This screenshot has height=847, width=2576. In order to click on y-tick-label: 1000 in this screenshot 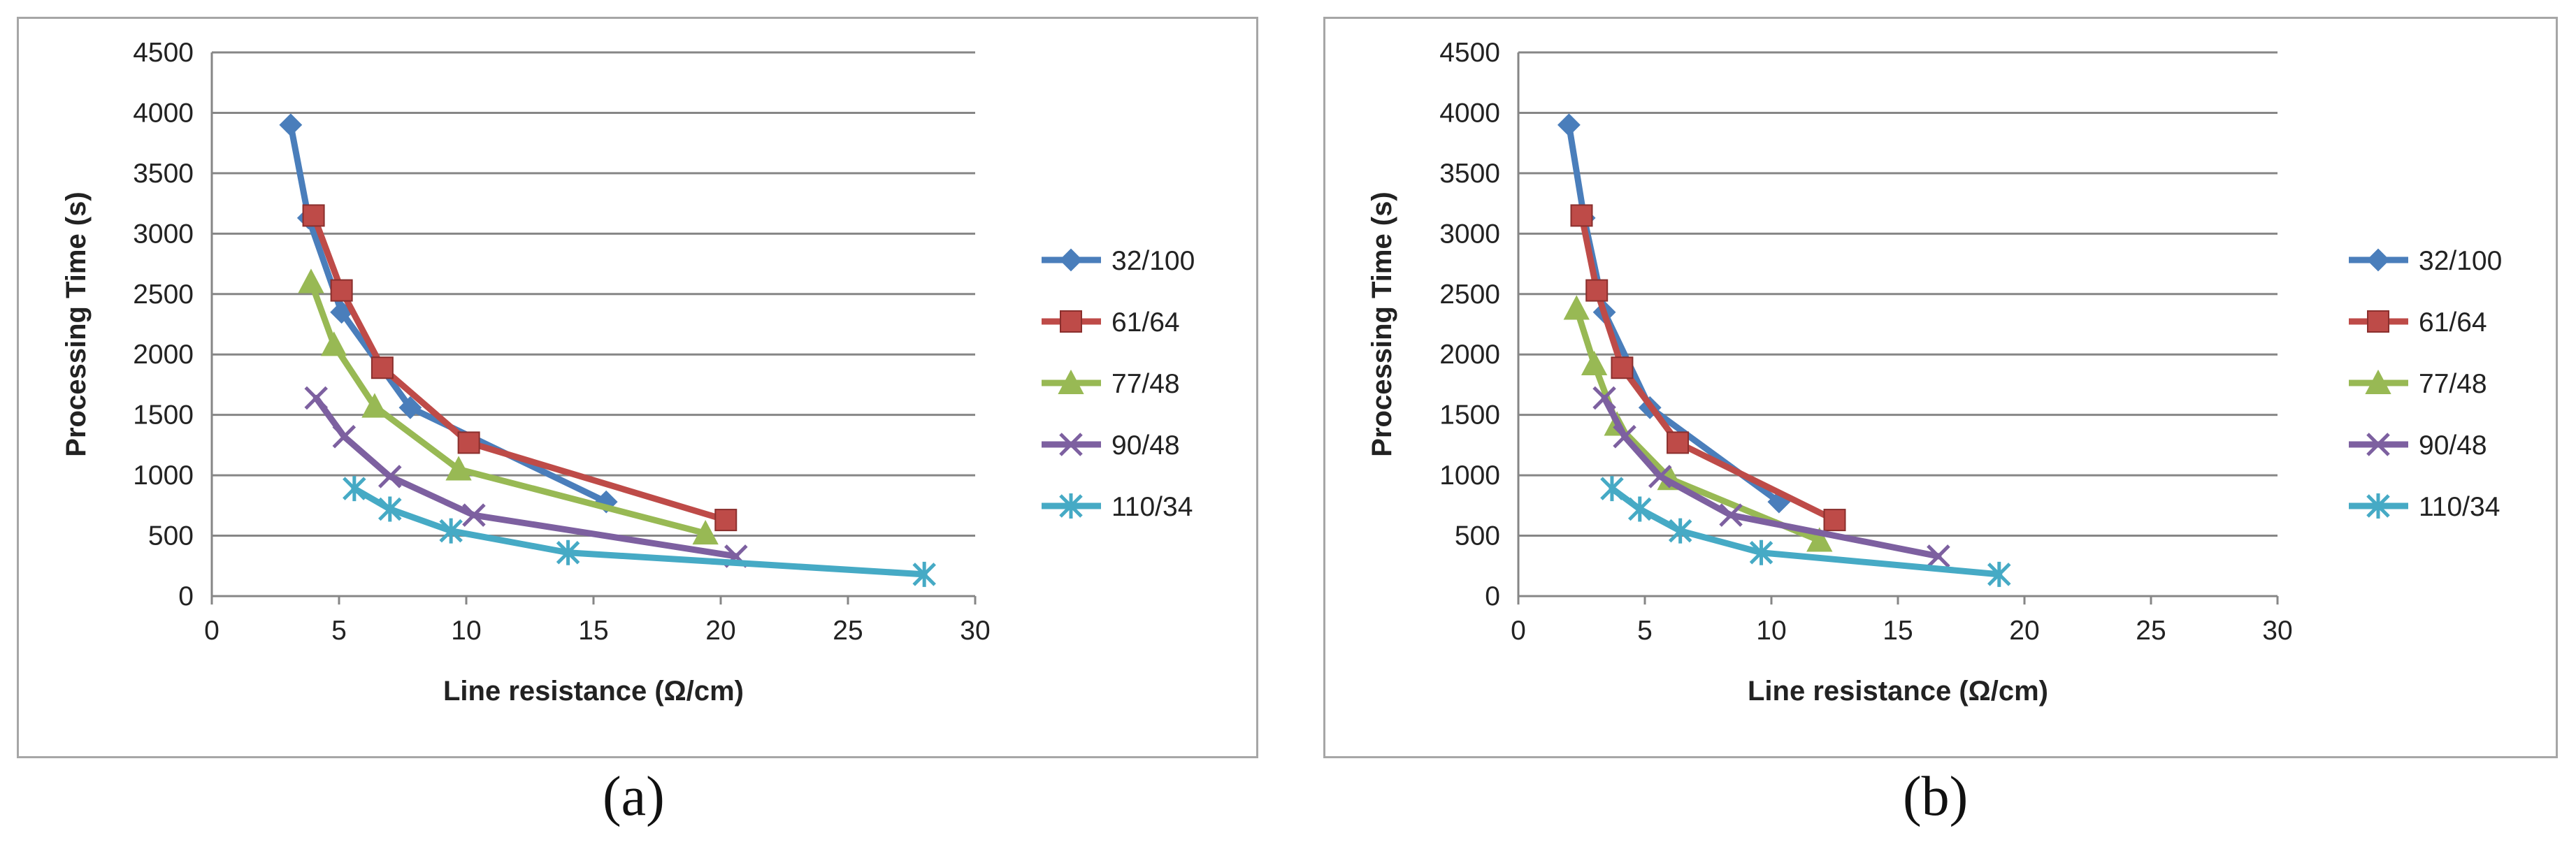, I will do `click(163, 476)`.